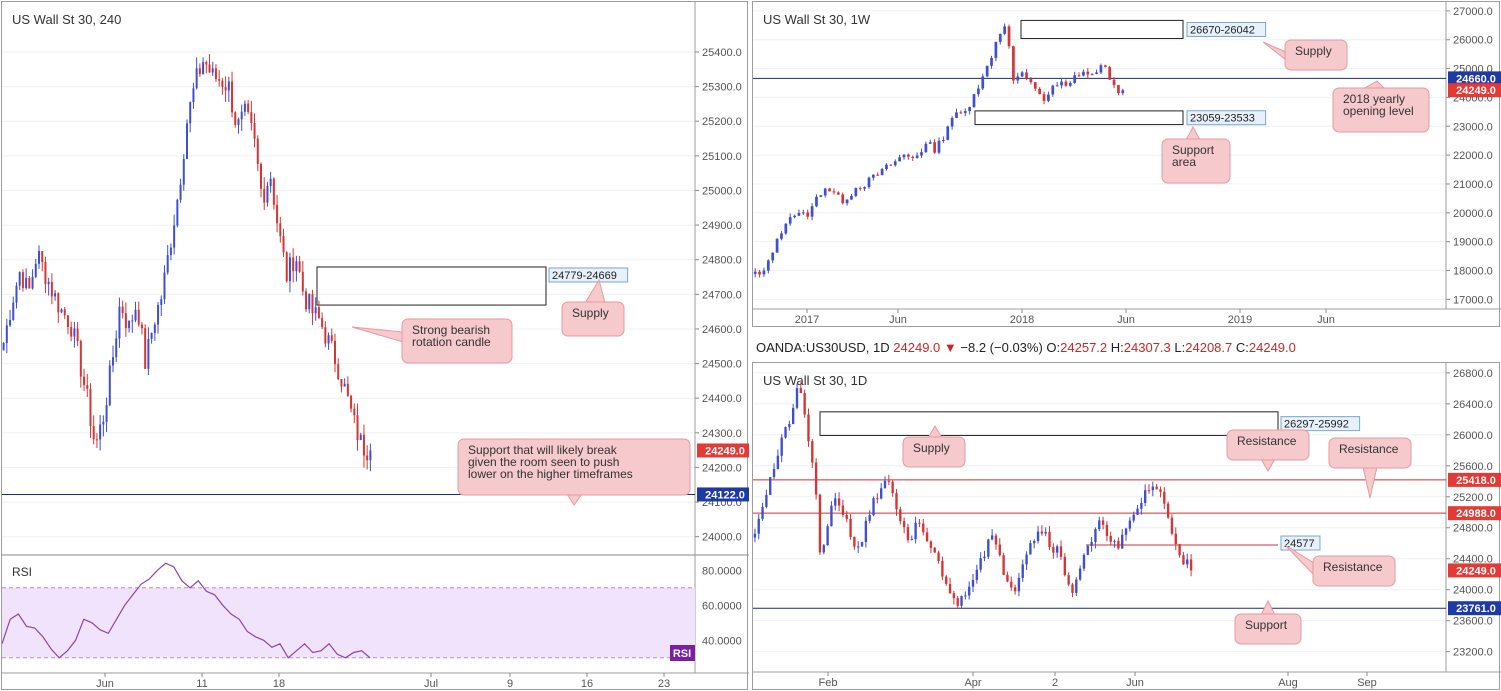 The height and width of the screenshot is (691, 1501). Describe the element at coordinates (1367, 683) in the screenshot. I see `daily-xtick-label: Sep` at that location.